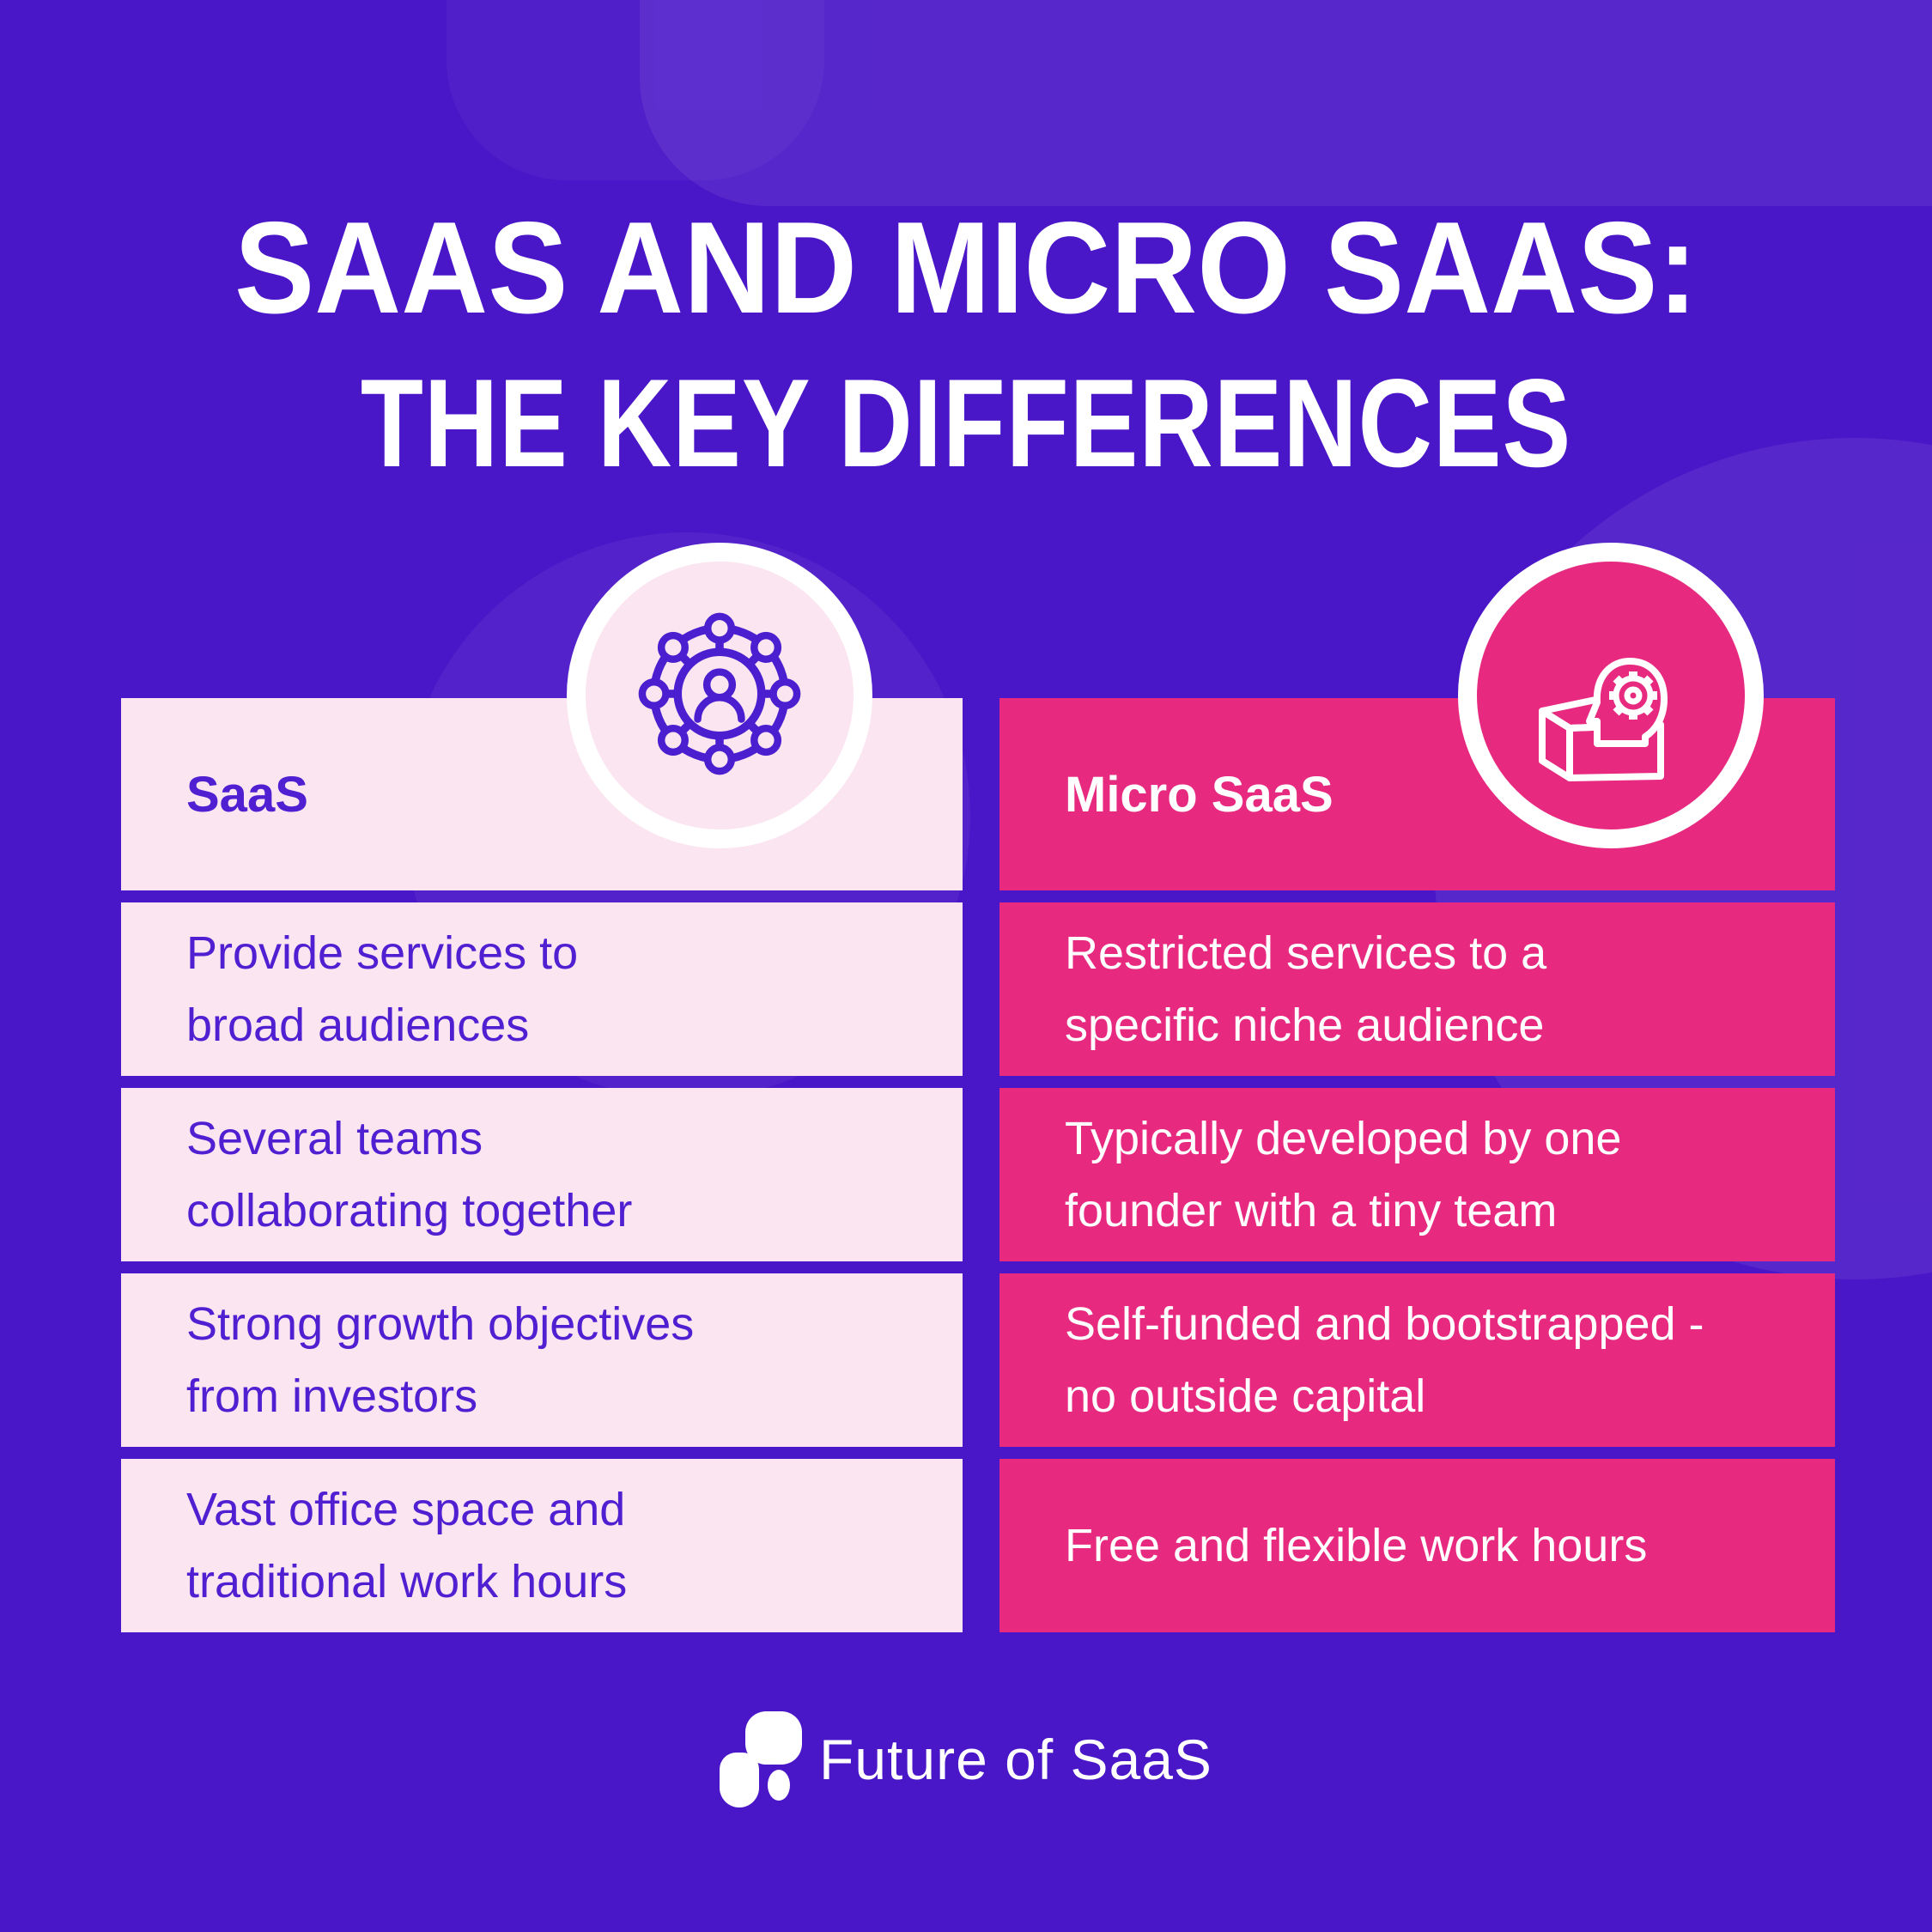  I want to click on micro-saas-row: Free and flexible work hours, so click(1417, 1546).